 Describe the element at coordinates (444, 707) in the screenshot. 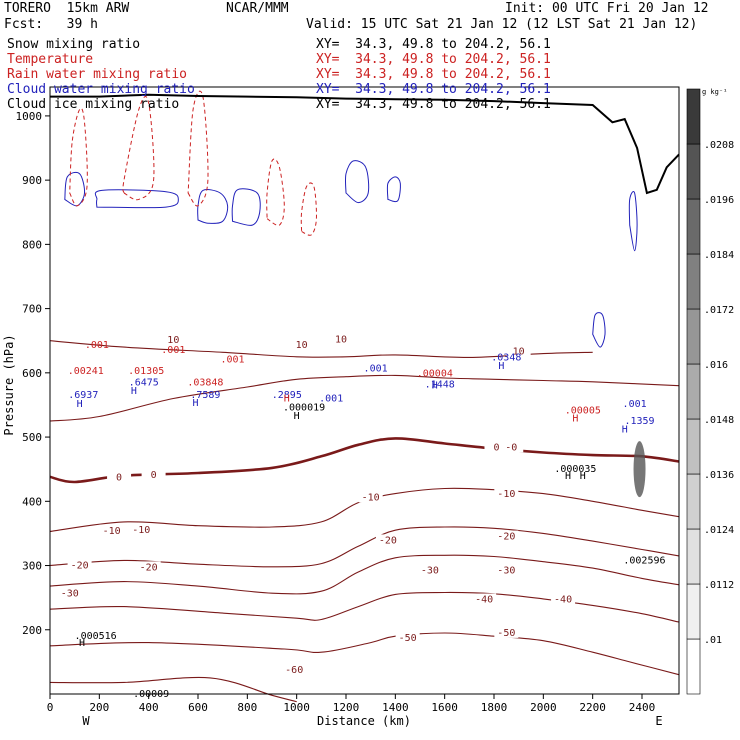

I see `x-tick-label: 1600` at that location.